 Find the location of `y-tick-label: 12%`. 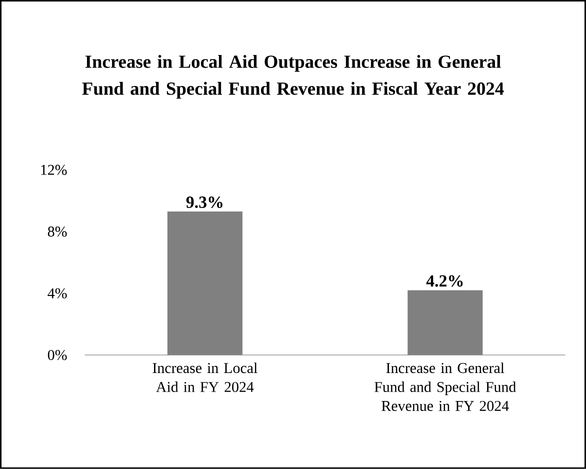

y-tick-label: 12% is located at coordinates (54, 170).